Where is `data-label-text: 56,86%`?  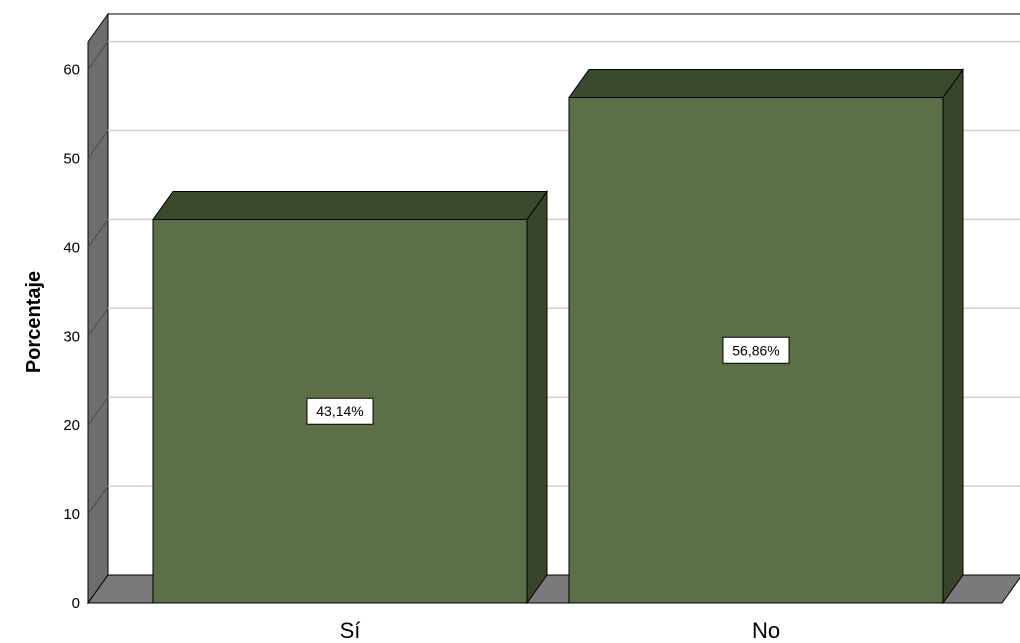
data-label-text: 56,86% is located at coordinates (755, 350).